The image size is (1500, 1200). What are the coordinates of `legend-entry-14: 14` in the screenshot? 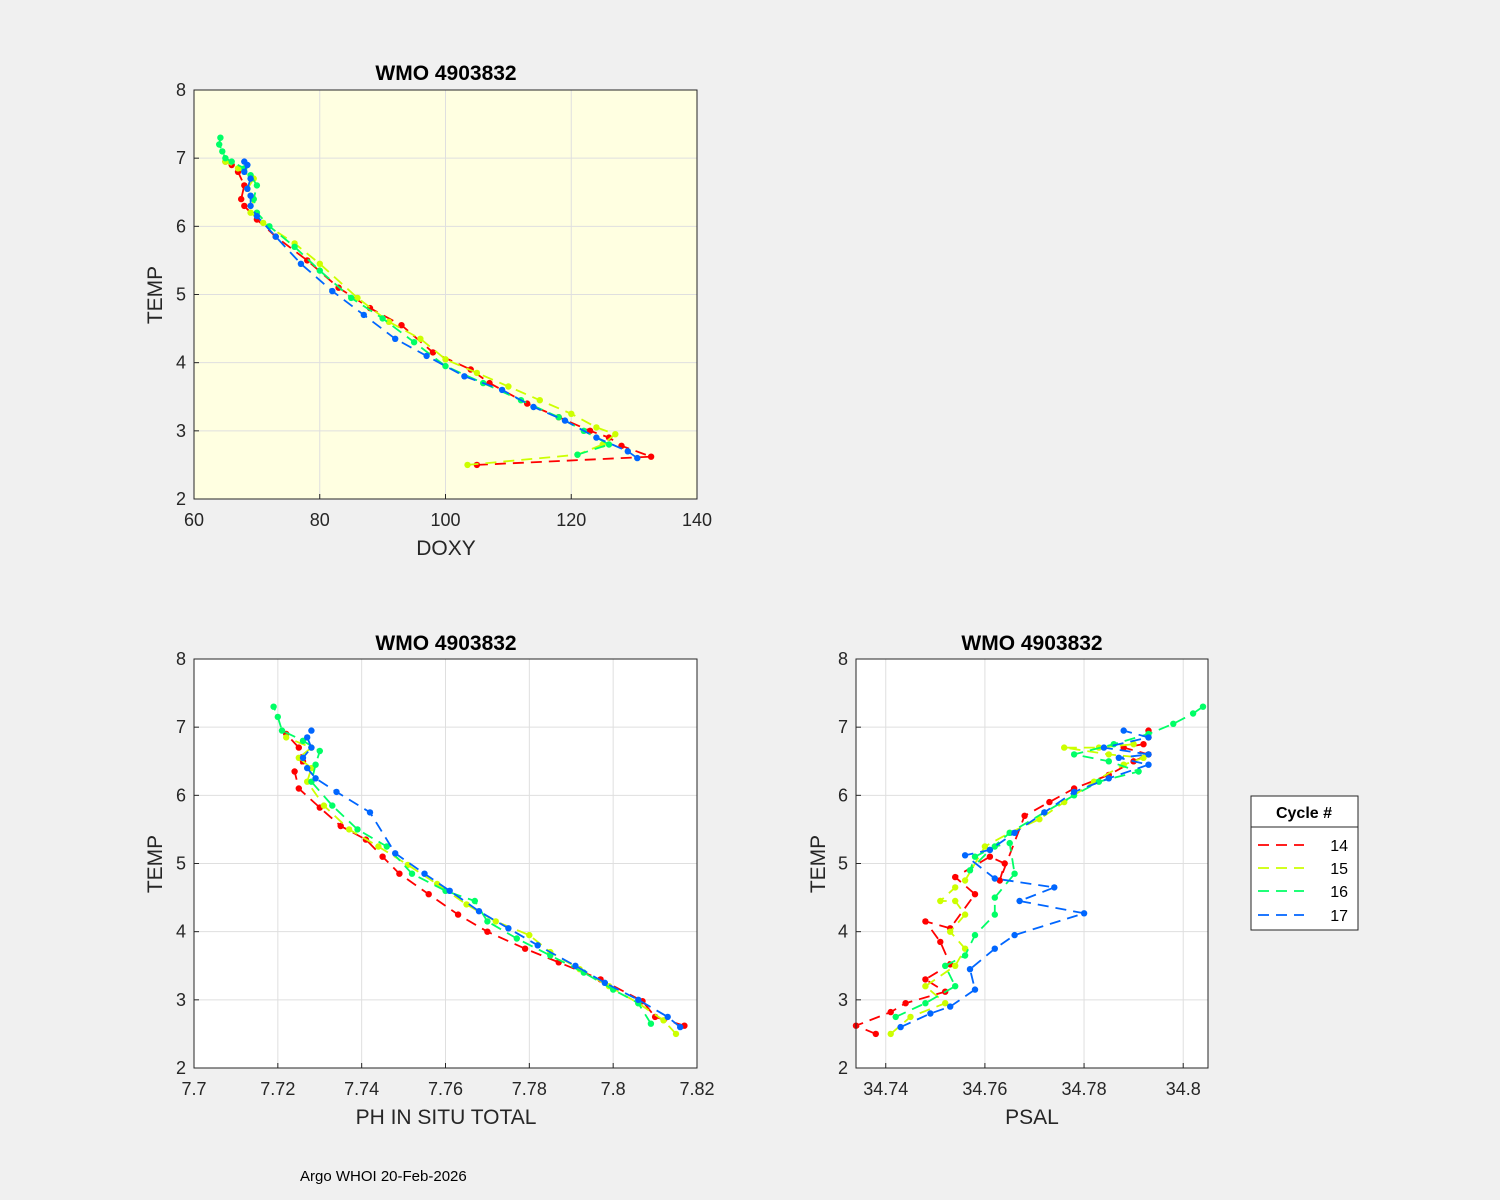 It's located at (1303, 846).